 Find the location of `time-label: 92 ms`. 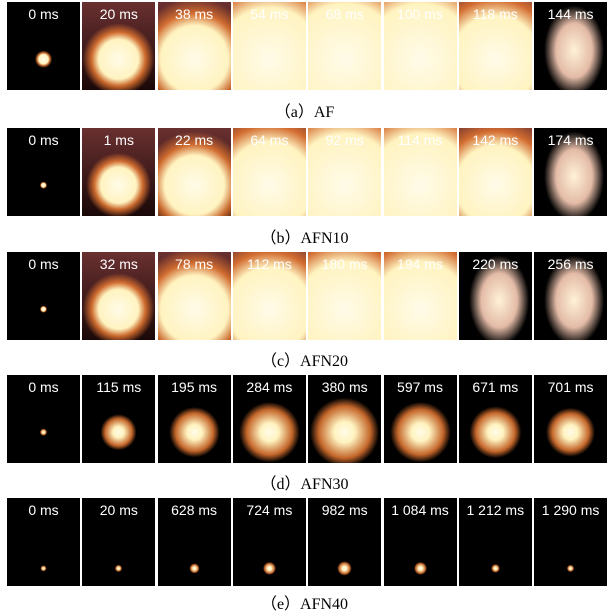

time-label: 92 ms is located at coordinates (344, 140).